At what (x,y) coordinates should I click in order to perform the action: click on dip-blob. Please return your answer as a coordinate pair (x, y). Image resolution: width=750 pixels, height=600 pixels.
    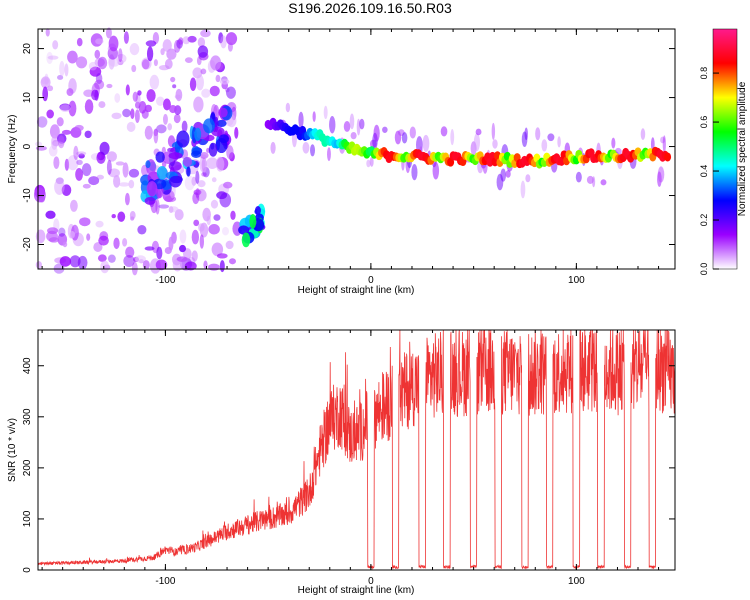
    Looking at the image, I should click on (257, 211).